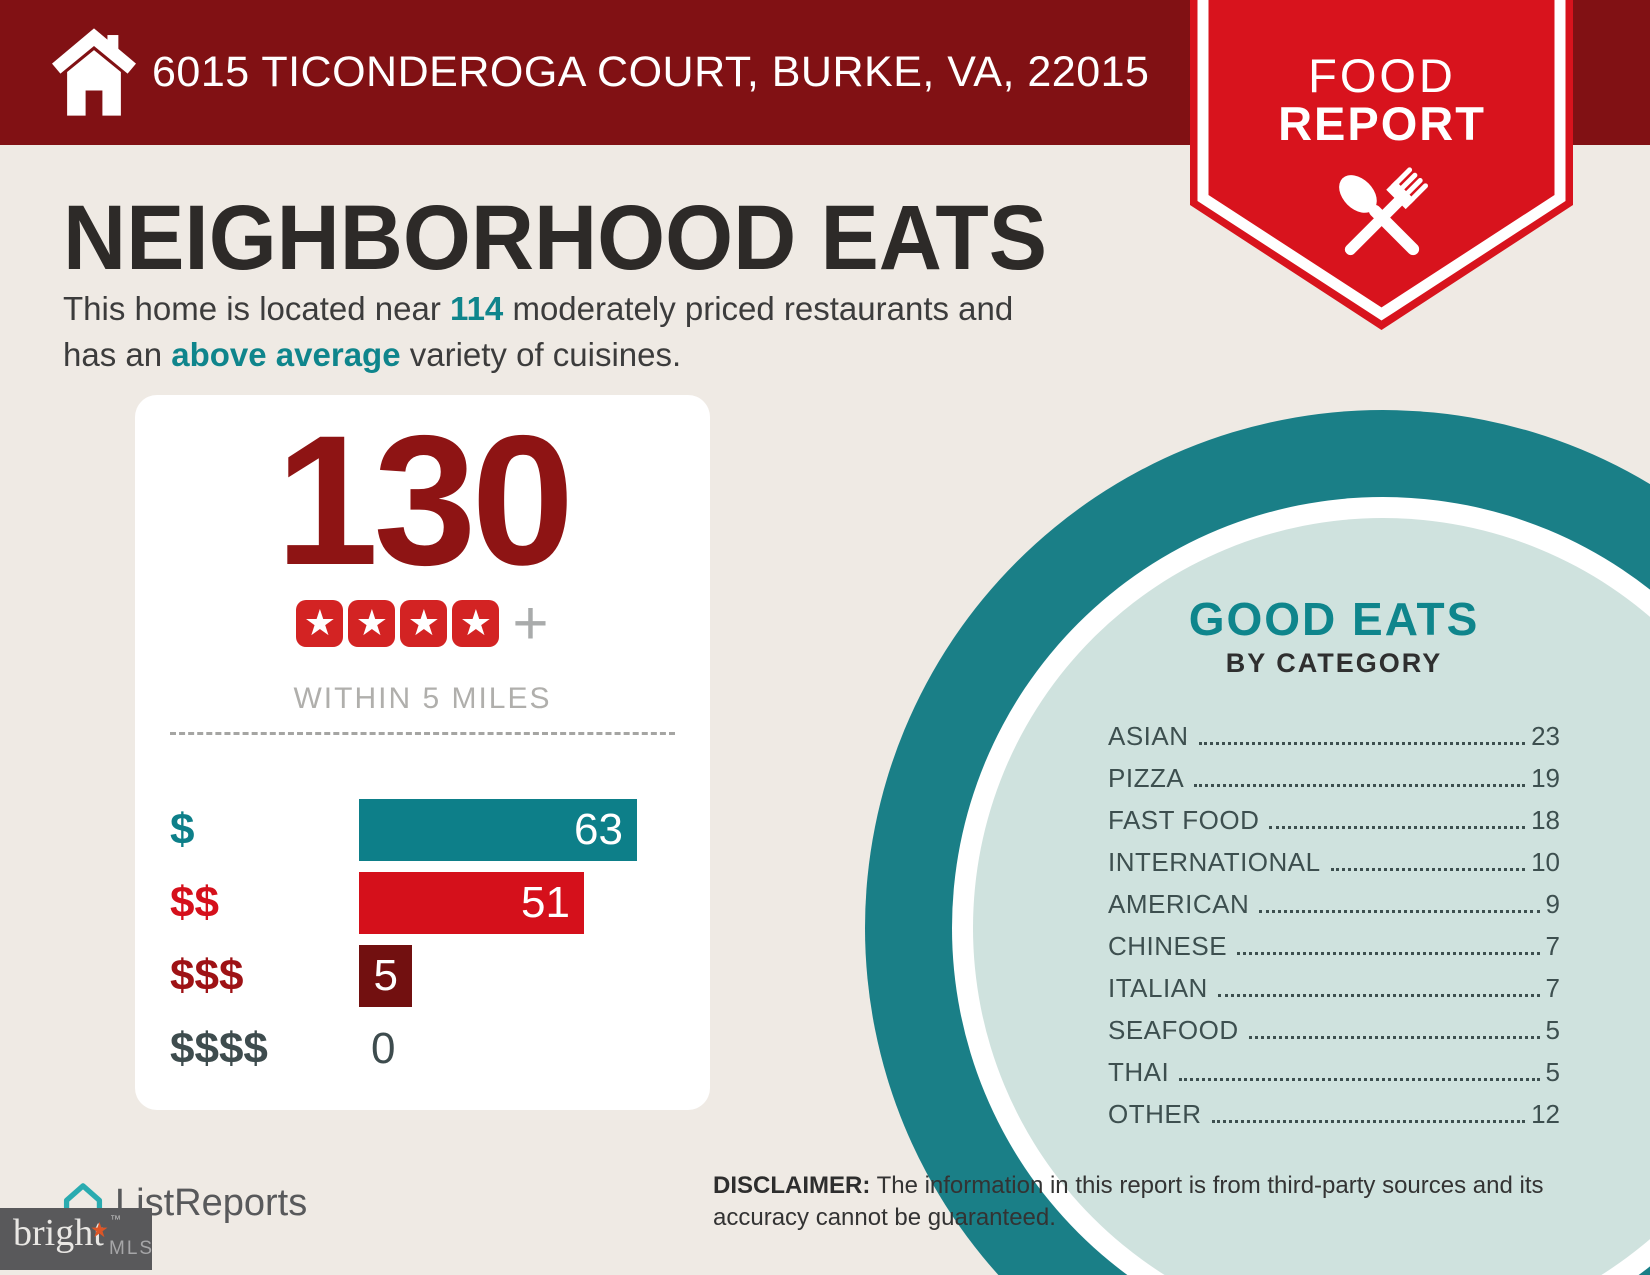  What do you see at coordinates (1545, 820) in the screenshot?
I see `category-value: 18` at bounding box center [1545, 820].